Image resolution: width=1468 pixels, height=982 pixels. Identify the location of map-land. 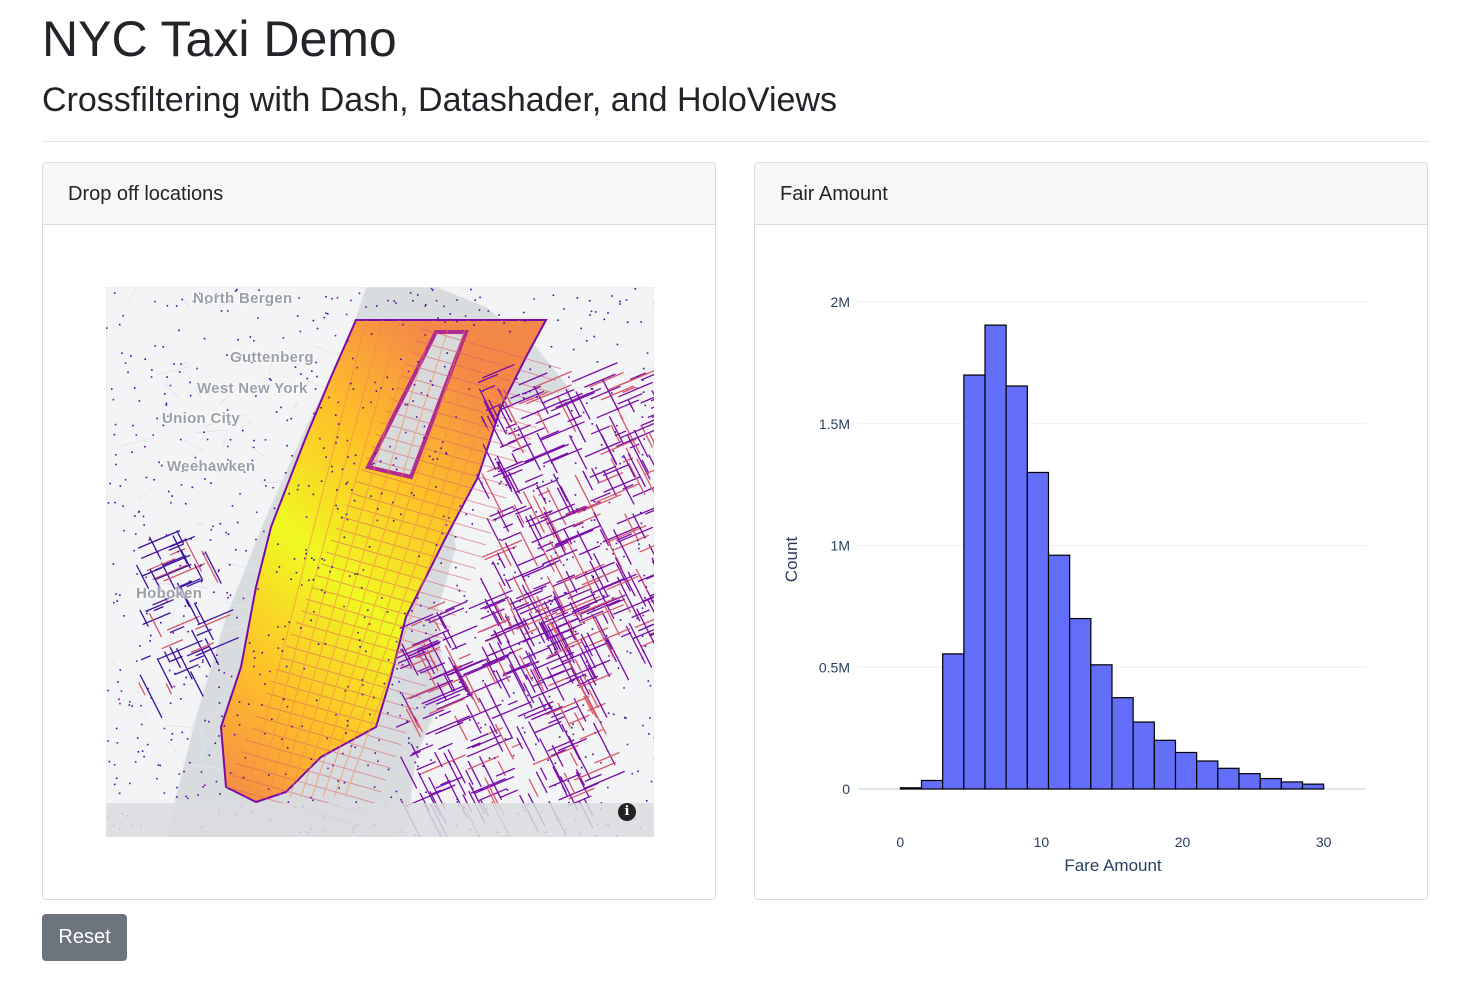
(236, 562).